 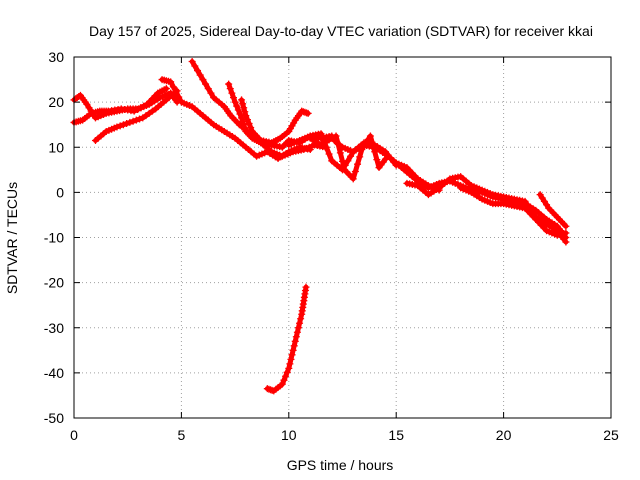 I want to click on y-axis-label: SDTVAR / TECUs, so click(x=12, y=238).